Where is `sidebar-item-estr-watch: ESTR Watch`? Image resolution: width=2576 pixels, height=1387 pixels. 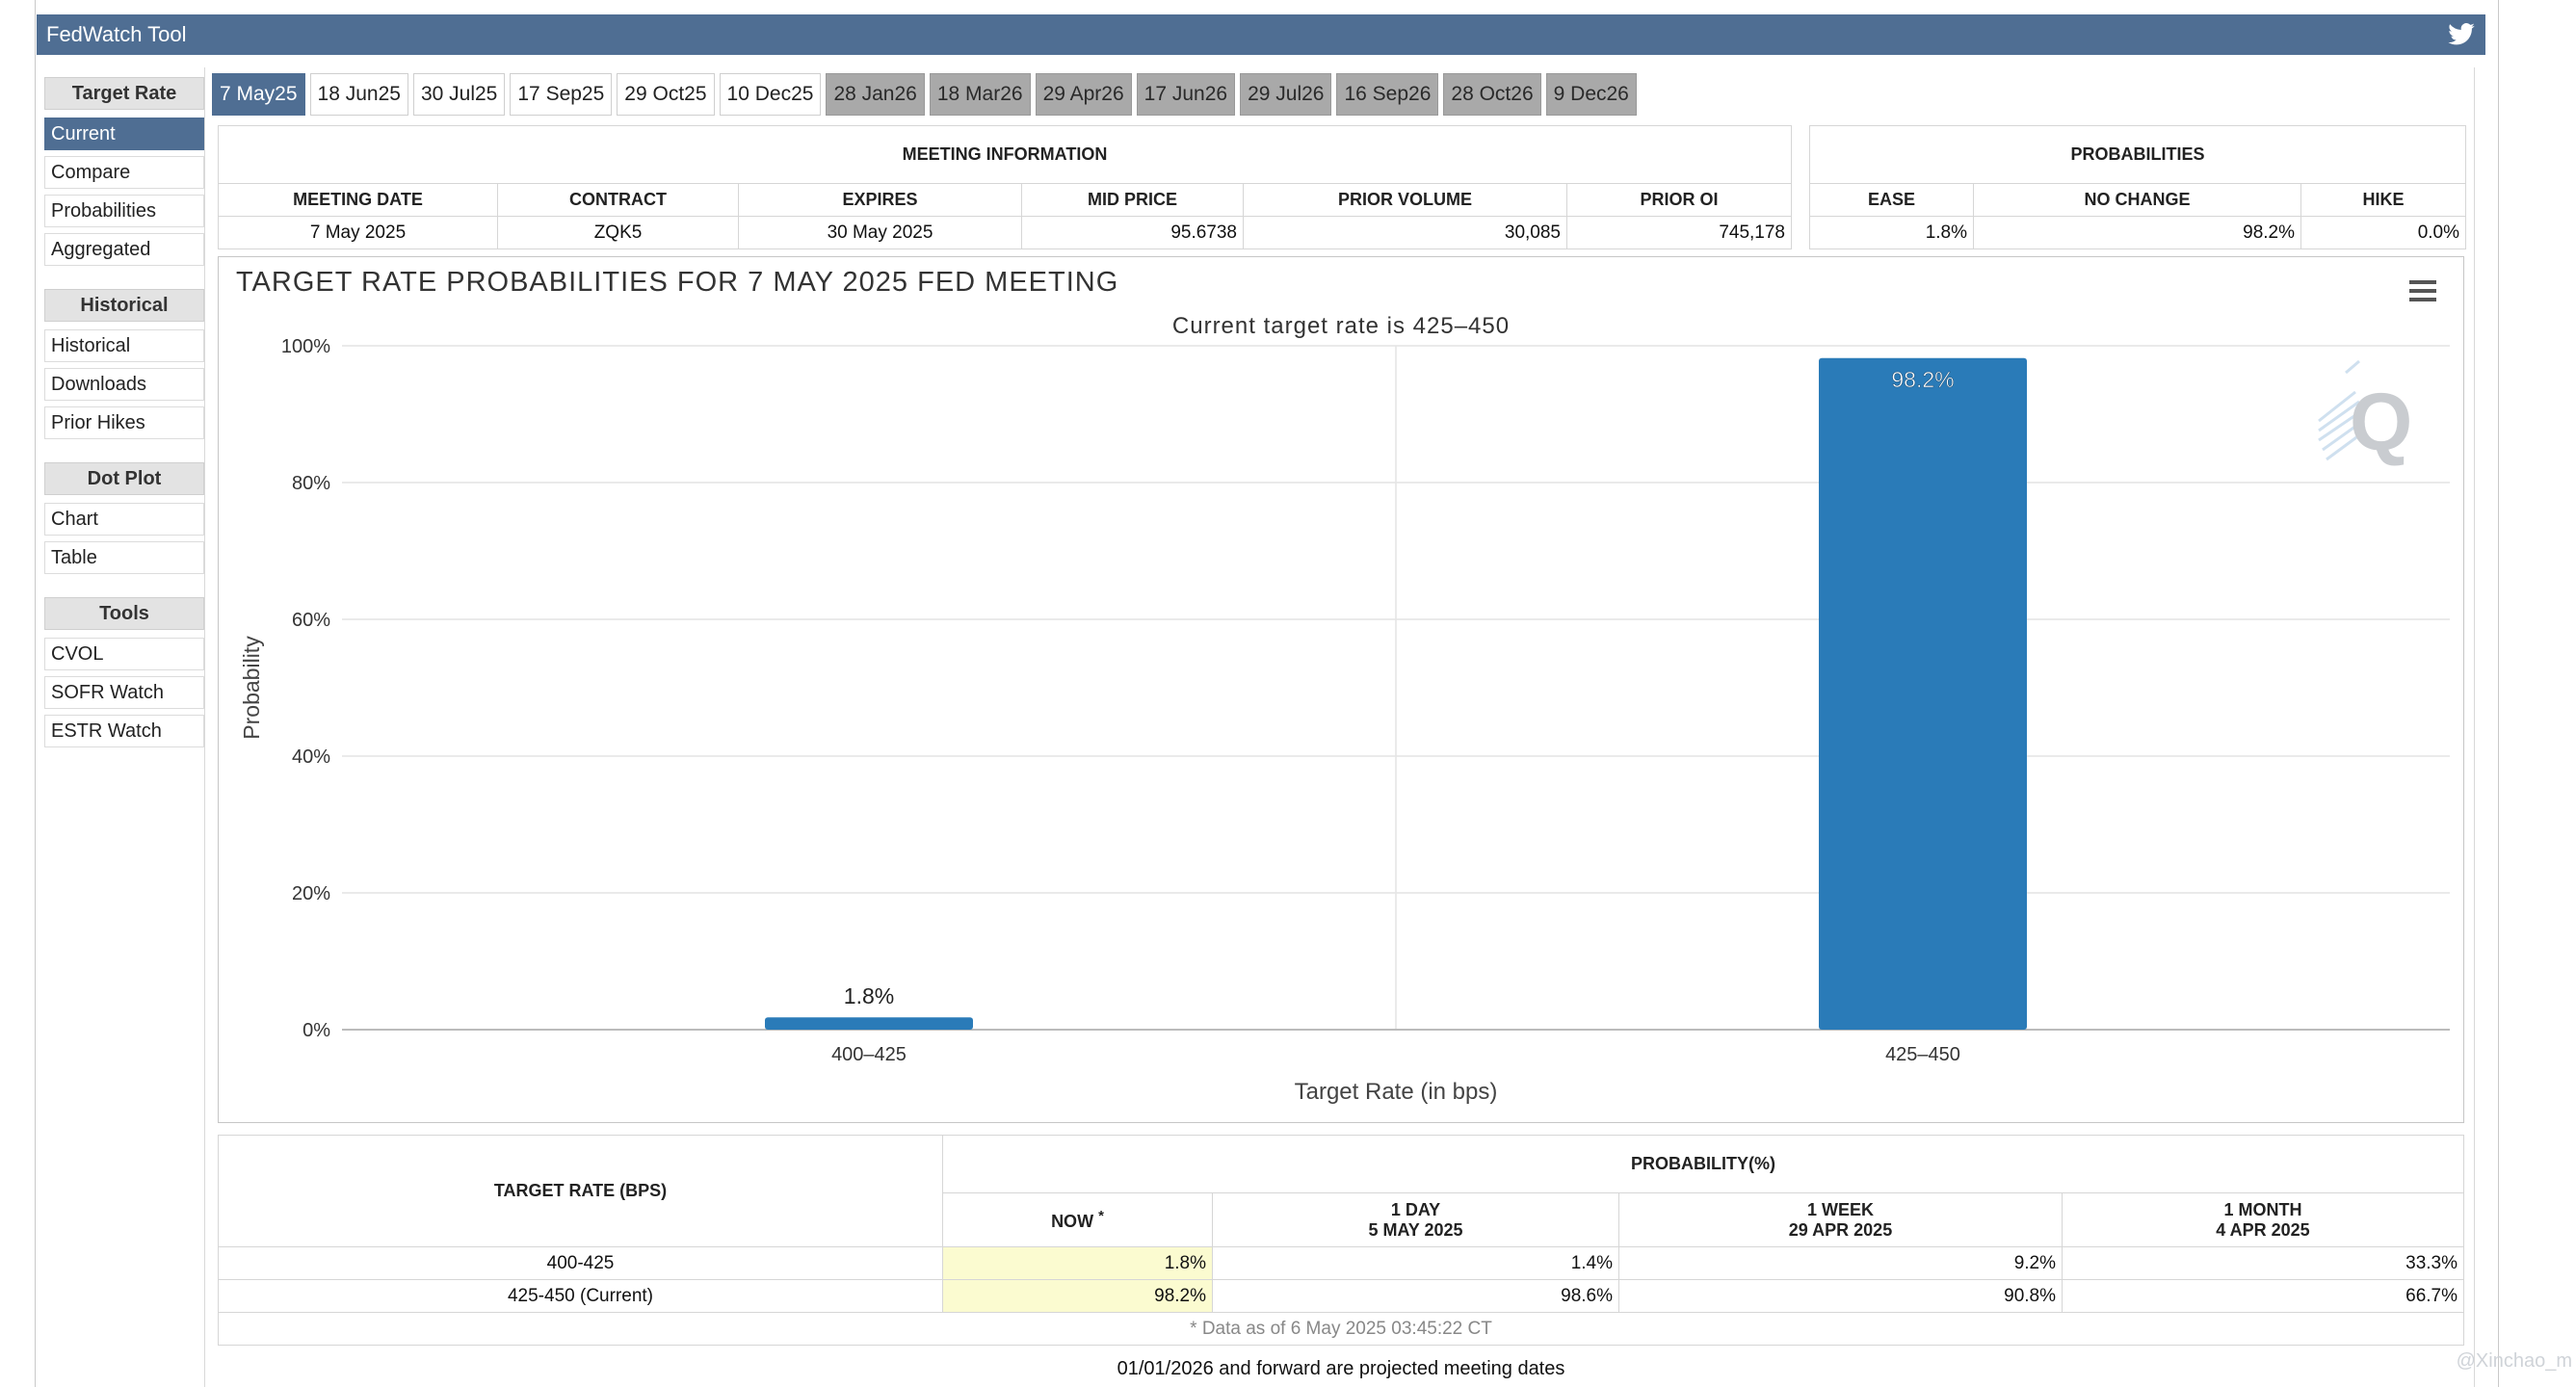 sidebar-item-estr-watch: ESTR Watch is located at coordinates (124, 731).